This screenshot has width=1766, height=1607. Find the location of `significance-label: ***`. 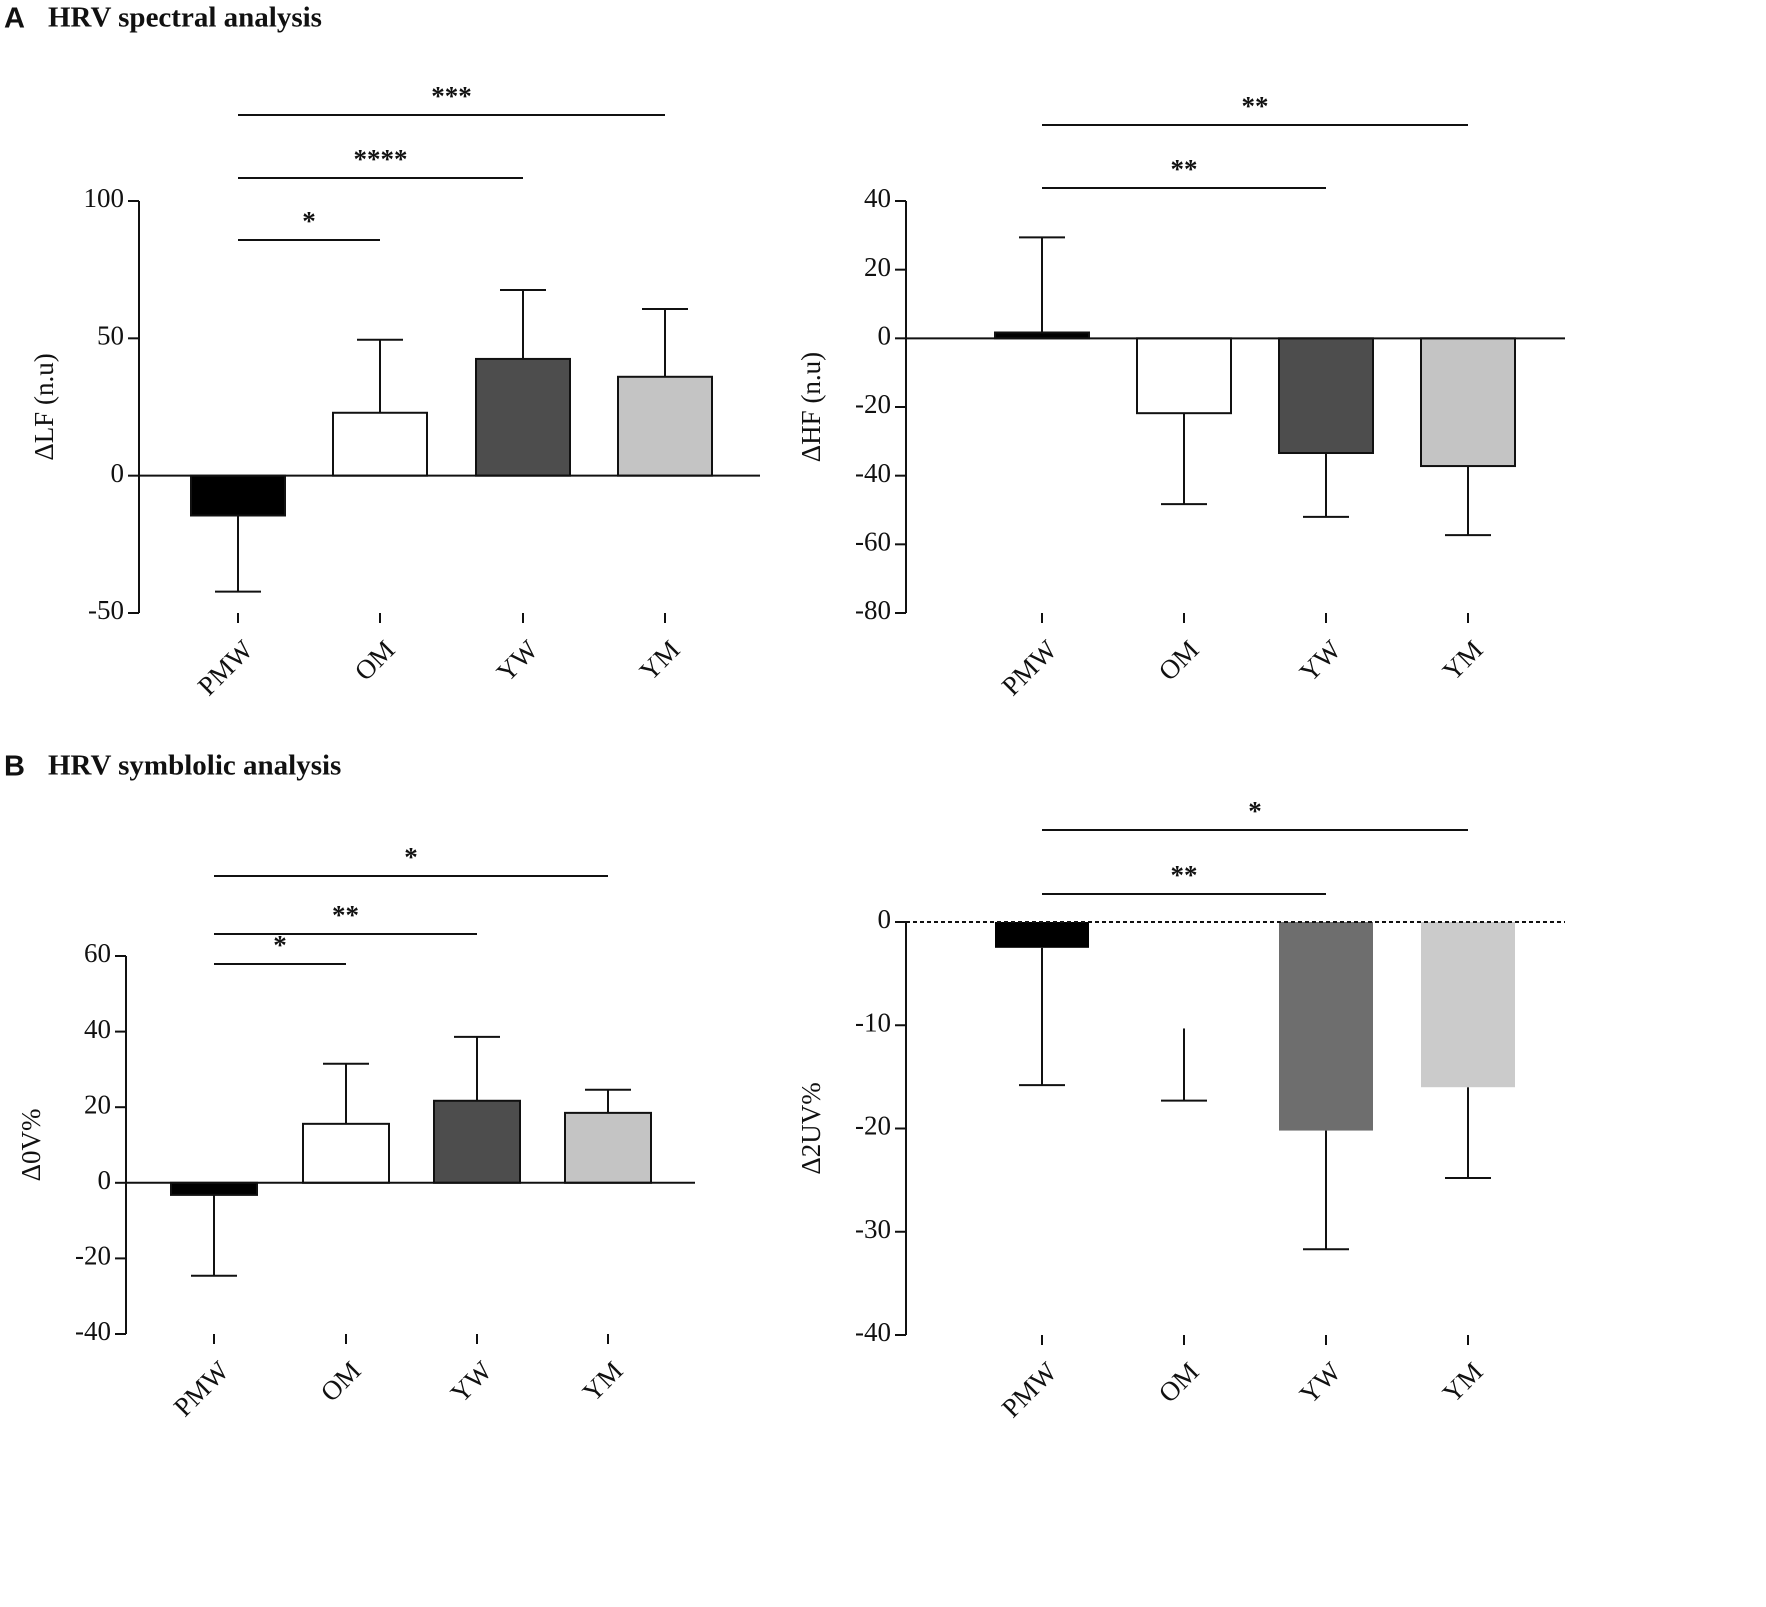

significance-label: *** is located at coordinates (451, 96).